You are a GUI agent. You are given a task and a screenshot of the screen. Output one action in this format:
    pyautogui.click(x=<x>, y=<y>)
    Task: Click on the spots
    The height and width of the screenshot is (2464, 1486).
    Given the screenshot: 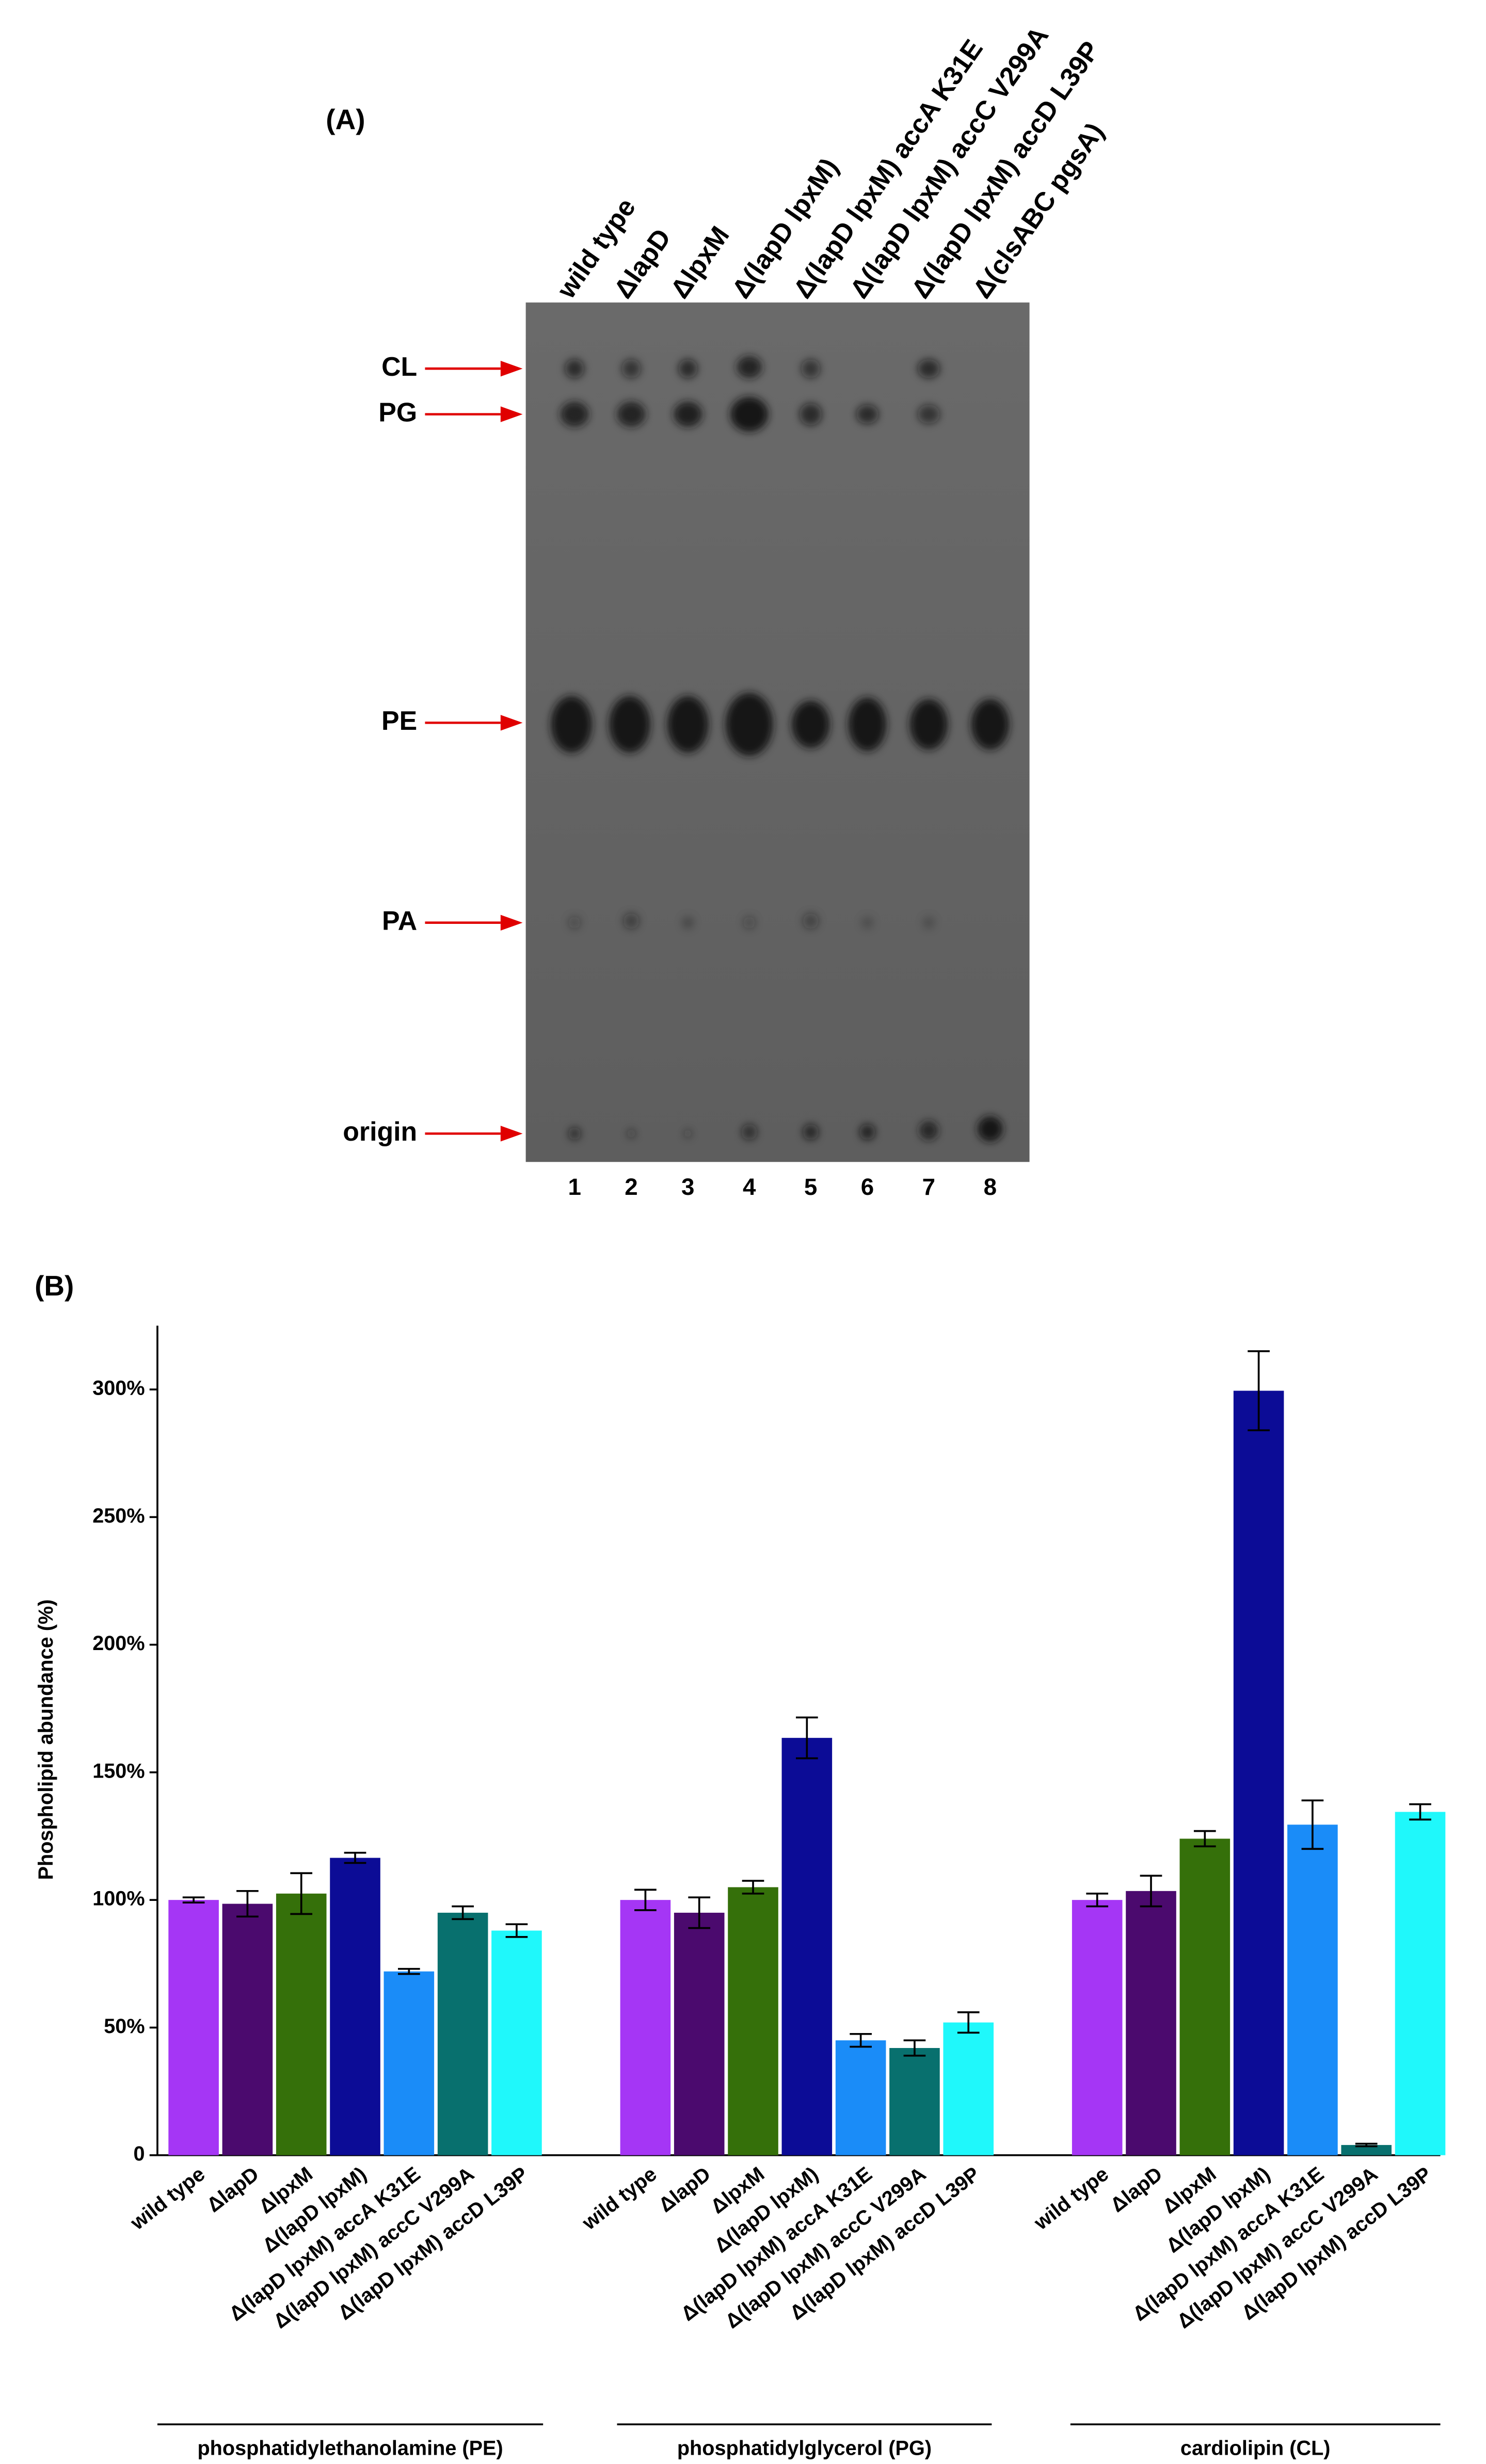 What is the action you would take?
    pyautogui.click(x=780, y=749)
    